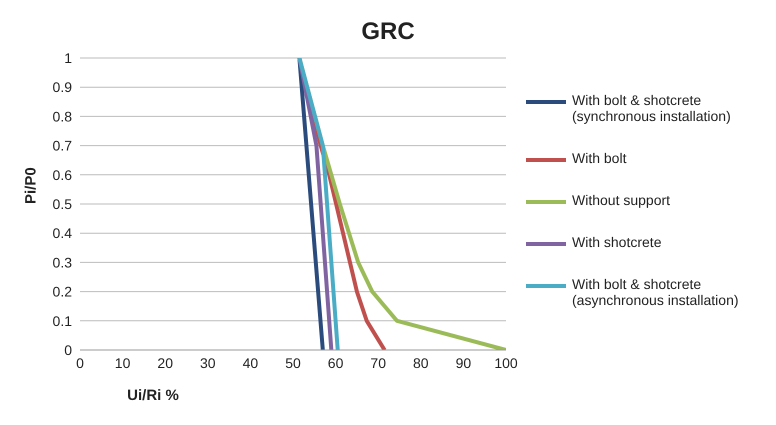 This screenshot has width=776, height=425. Describe the element at coordinates (656, 292) in the screenshot. I see `legend-label: With bolt & shotcrete (asynchronous installation)` at that location.